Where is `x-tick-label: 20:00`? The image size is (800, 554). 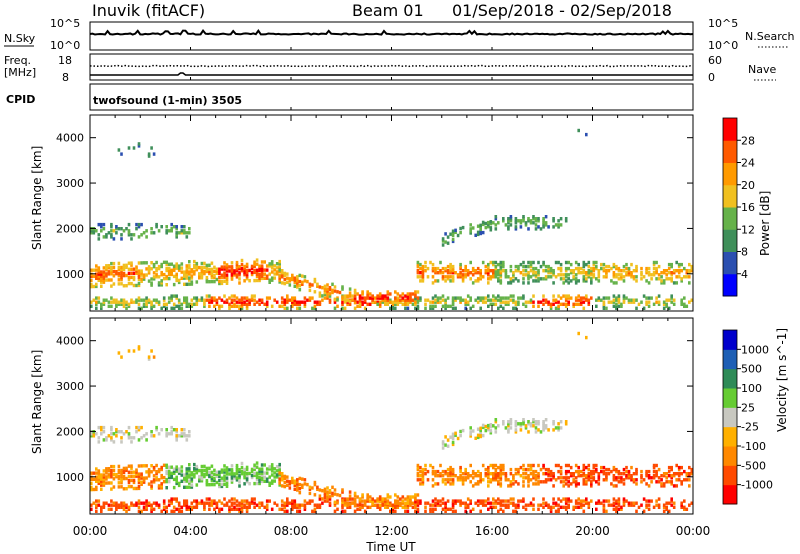 x-tick-label: 20:00 is located at coordinates (592, 531).